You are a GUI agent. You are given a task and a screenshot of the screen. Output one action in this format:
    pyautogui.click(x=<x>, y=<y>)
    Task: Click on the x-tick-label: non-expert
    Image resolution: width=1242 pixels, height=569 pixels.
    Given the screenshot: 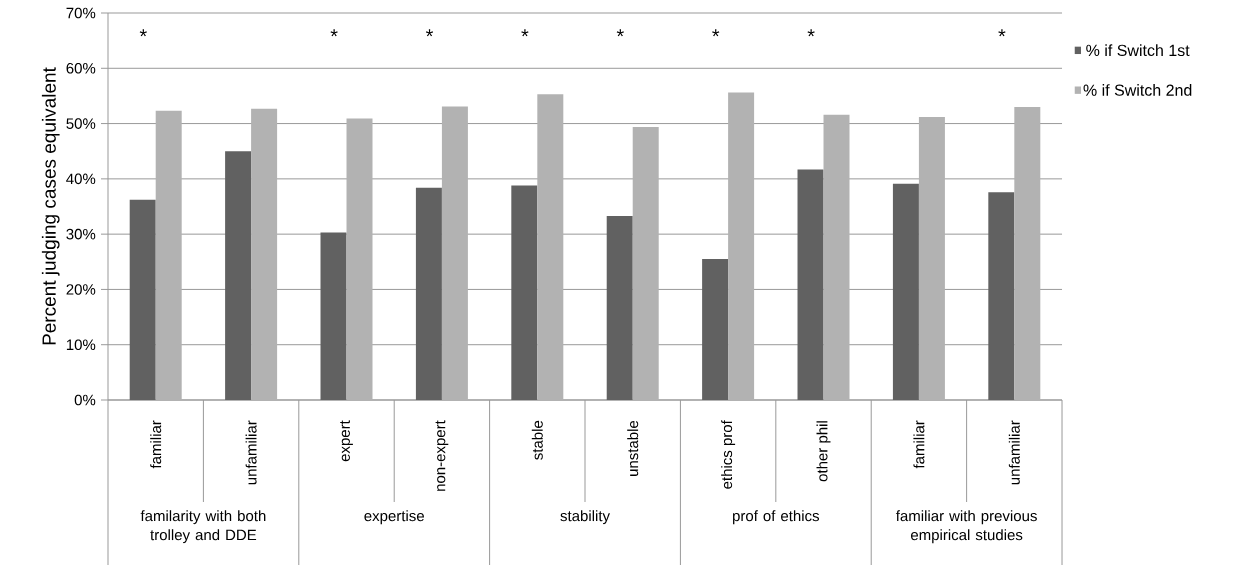 What is the action you would take?
    pyautogui.click(x=442, y=455)
    